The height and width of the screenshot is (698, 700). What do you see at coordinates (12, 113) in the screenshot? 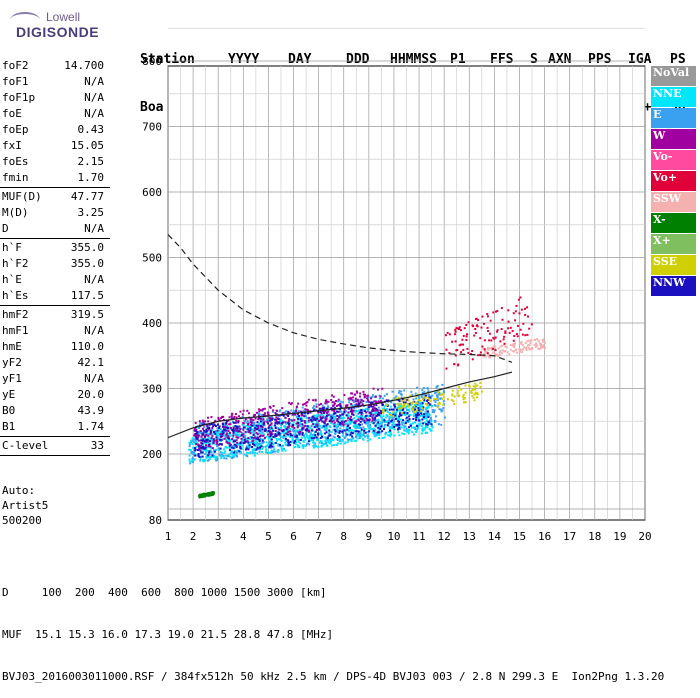
I see `param-name: foE` at bounding box center [12, 113].